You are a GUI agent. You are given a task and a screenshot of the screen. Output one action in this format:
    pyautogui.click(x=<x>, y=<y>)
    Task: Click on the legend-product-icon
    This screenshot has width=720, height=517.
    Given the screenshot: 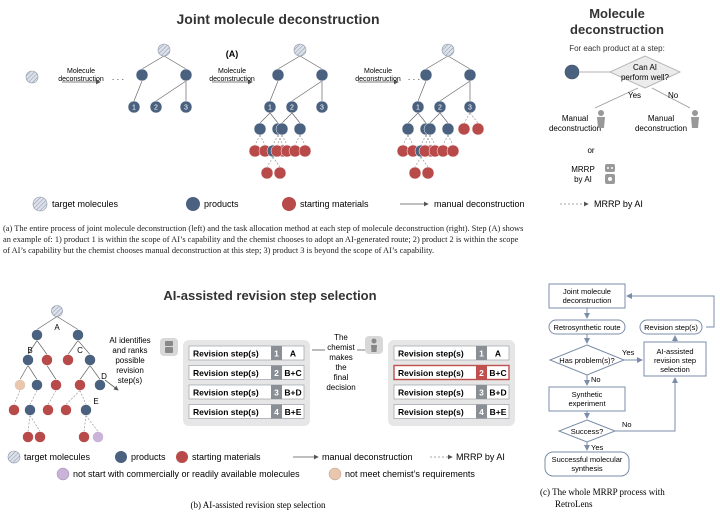 What is the action you would take?
    pyautogui.click(x=121, y=457)
    